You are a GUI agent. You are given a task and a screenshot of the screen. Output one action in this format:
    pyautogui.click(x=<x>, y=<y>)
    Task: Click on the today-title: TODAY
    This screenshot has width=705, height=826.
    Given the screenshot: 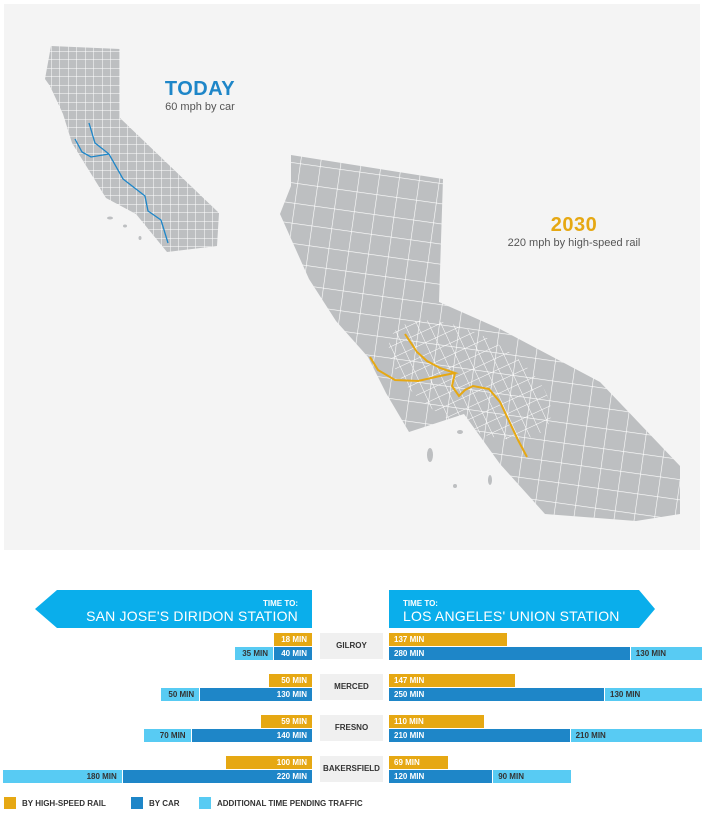 What is the action you would take?
    pyautogui.click(x=200, y=89)
    